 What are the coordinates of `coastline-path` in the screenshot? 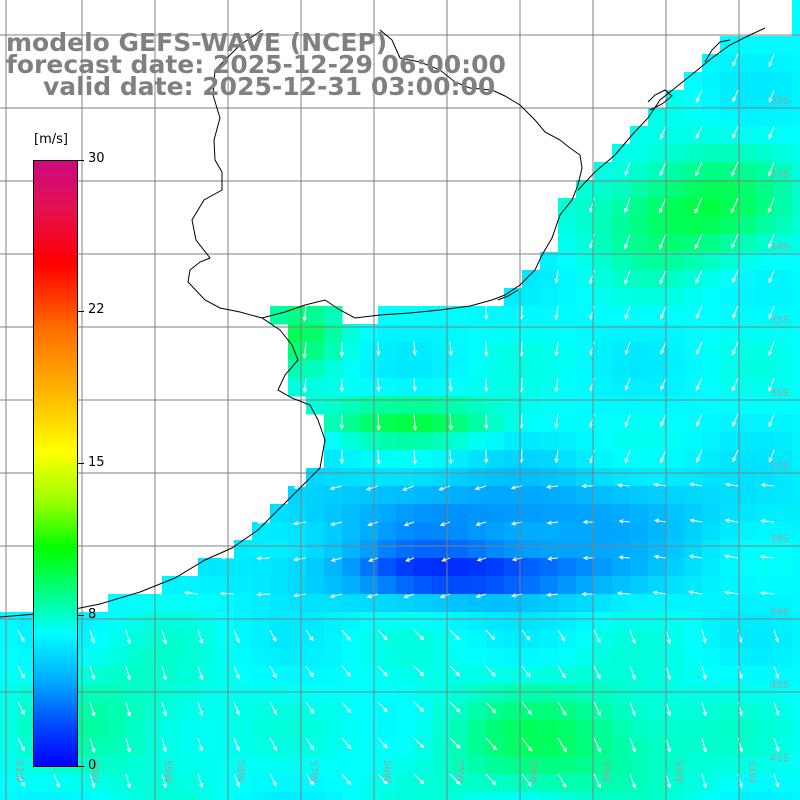 It's located at (717, 51).